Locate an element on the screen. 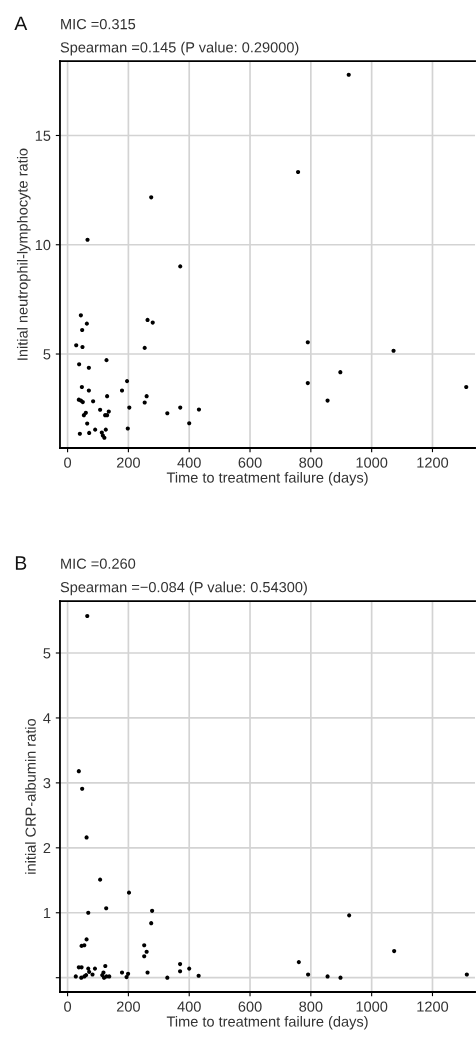  y-tick-label: 4 is located at coordinates (47, 718).